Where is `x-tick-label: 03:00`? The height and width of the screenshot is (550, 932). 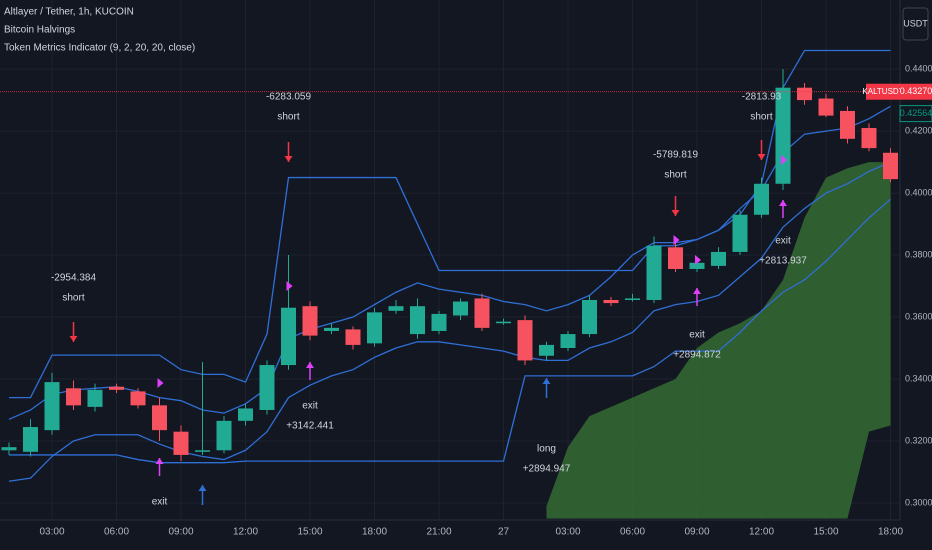 x-tick-label: 03:00 is located at coordinates (567, 532).